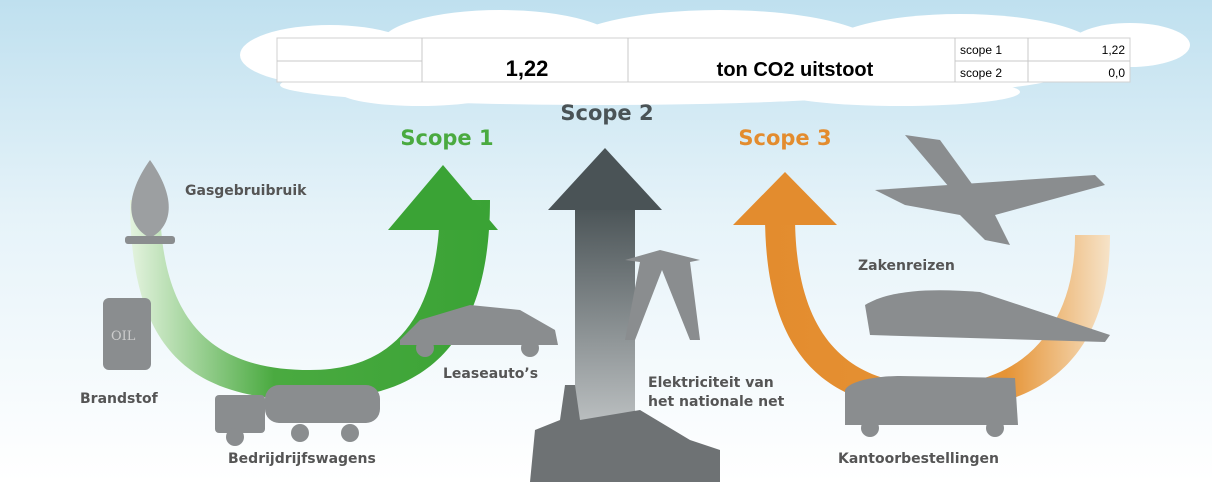 Image resolution: width=1212 pixels, height=482 pixels. What do you see at coordinates (716, 402) in the screenshot?
I see `item-label: het nationale net` at bounding box center [716, 402].